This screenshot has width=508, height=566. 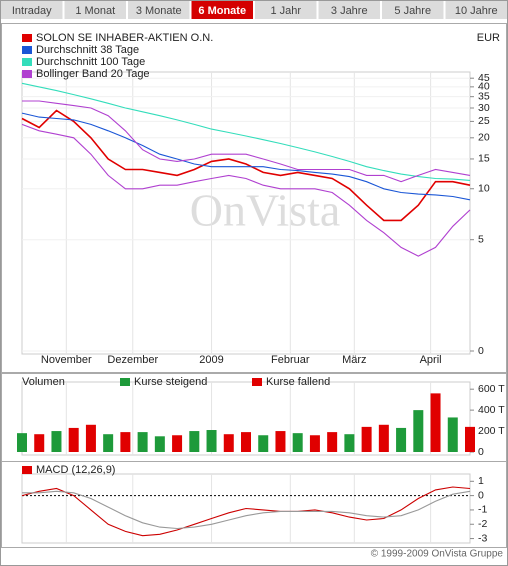 What do you see at coordinates (488, 38) in the screenshot?
I see `currency: EUR` at bounding box center [488, 38].